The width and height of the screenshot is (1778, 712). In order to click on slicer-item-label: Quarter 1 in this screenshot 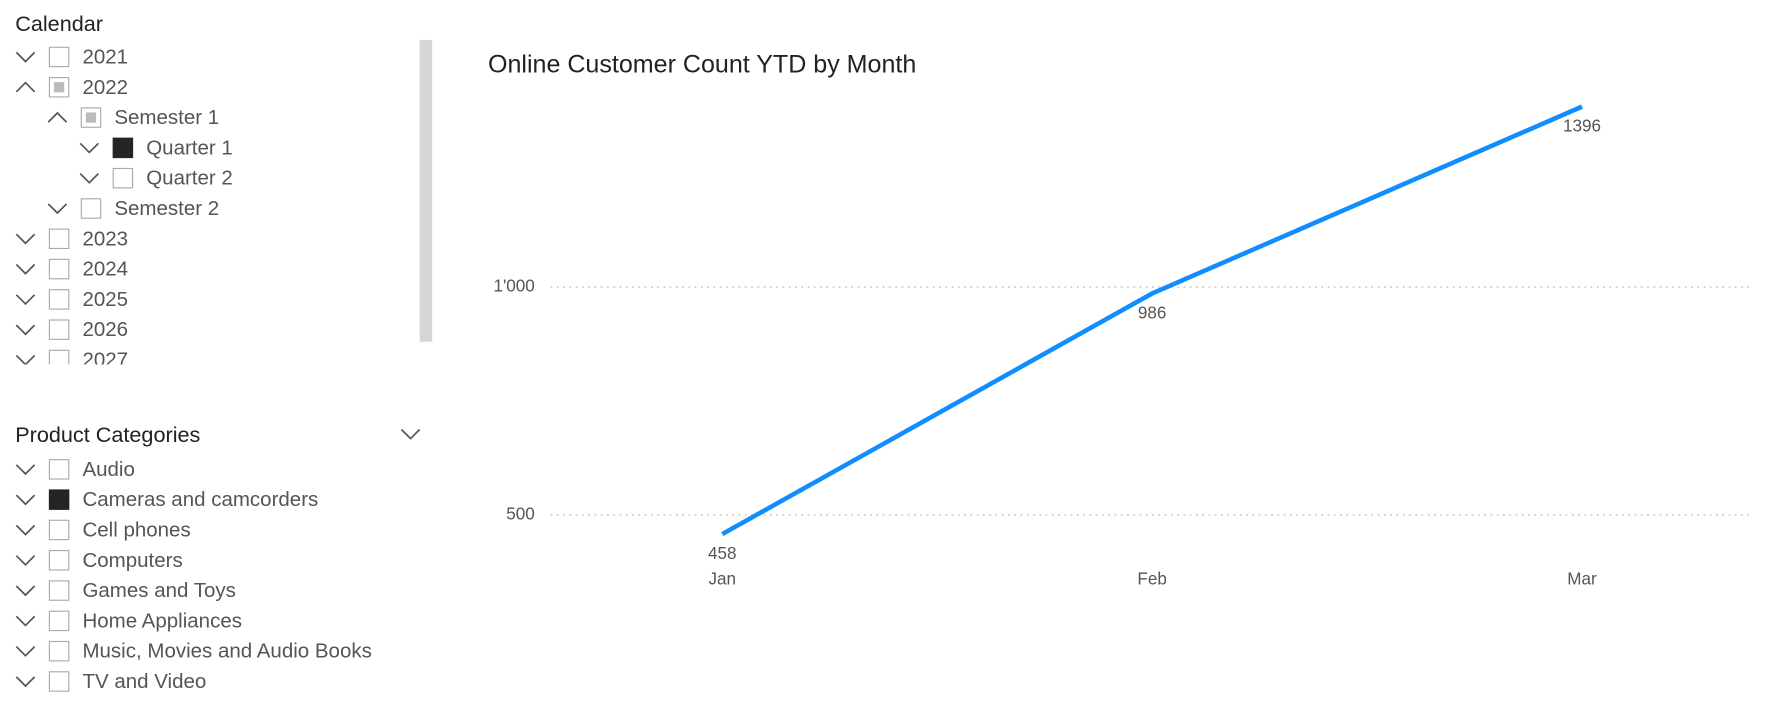, I will do `click(189, 147)`.